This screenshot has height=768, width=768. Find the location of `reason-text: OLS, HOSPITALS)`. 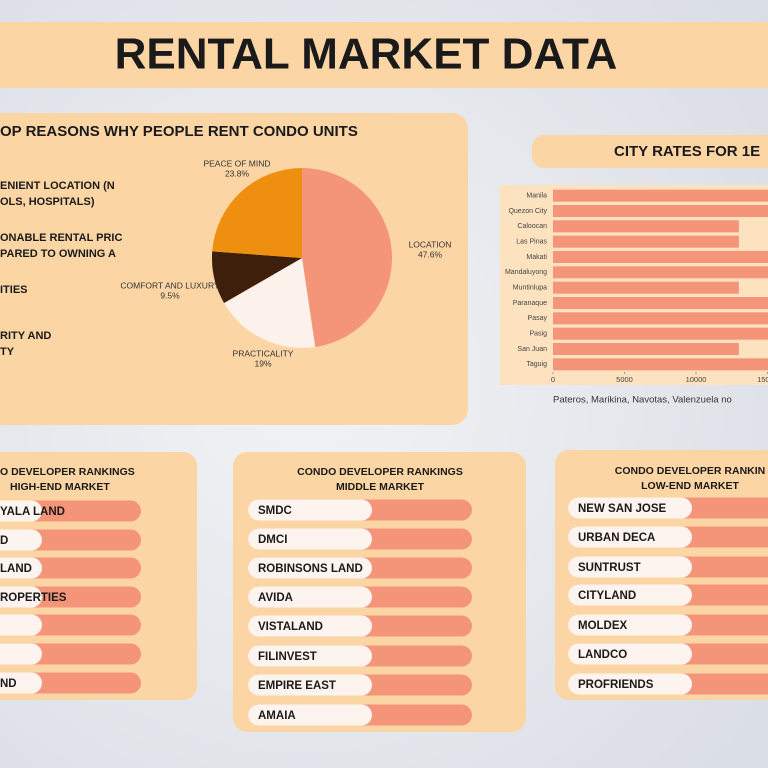

reason-text: OLS, HOSPITALS) is located at coordinates (47, 202).